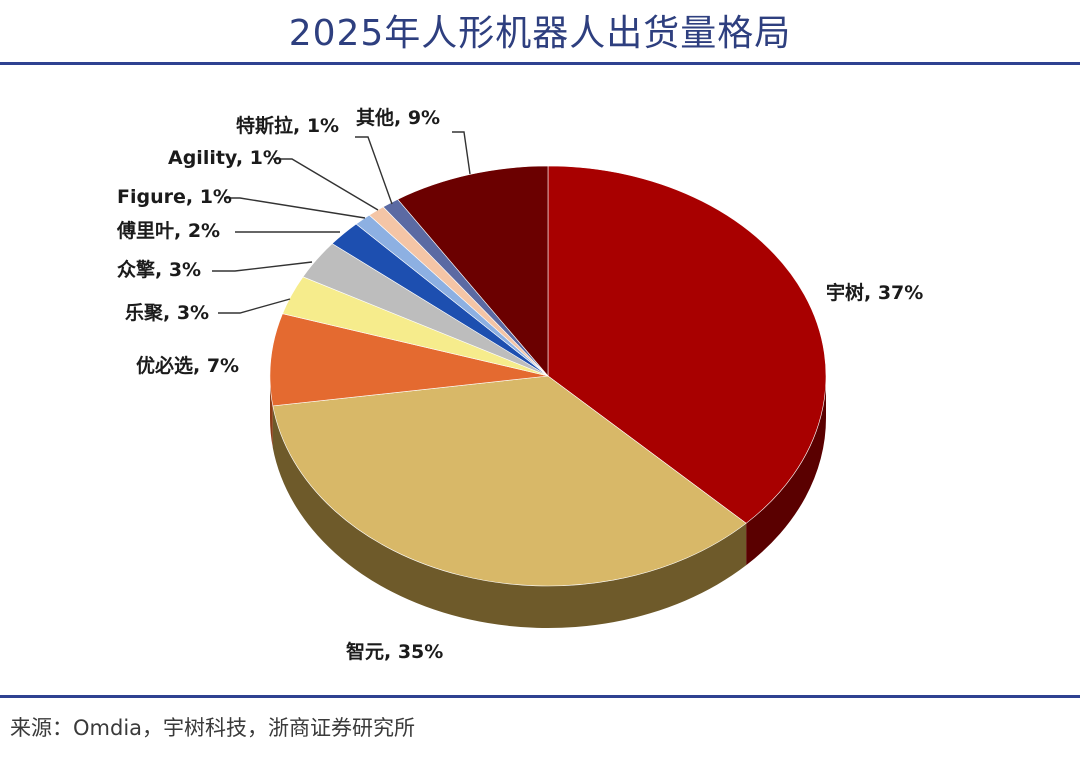 This screenshot has width=1080, height=763. I want to click on slice-label-4: 众擎, 3%, so click(159, 269).